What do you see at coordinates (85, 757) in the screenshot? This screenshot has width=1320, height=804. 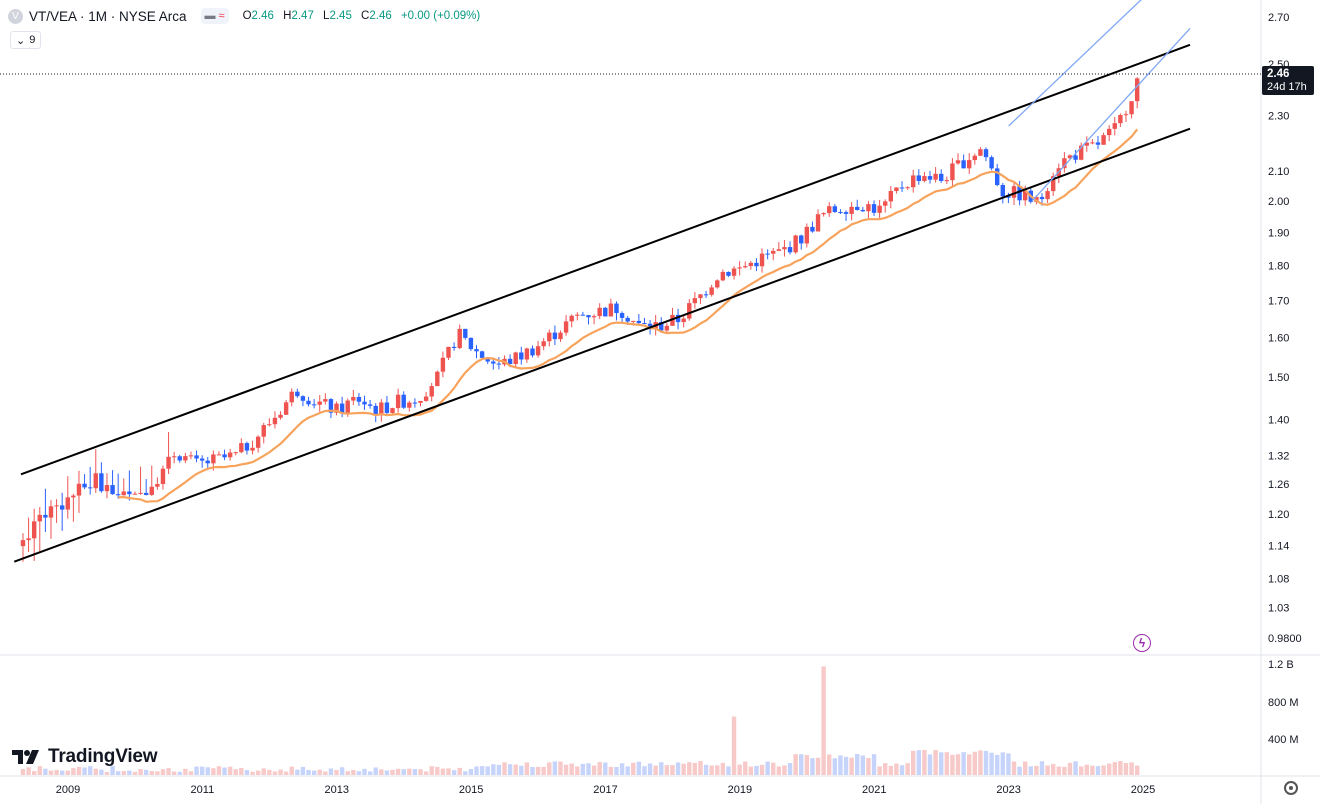 I see `tradingview-logo: TradingView` at bounding box center [85, 757].